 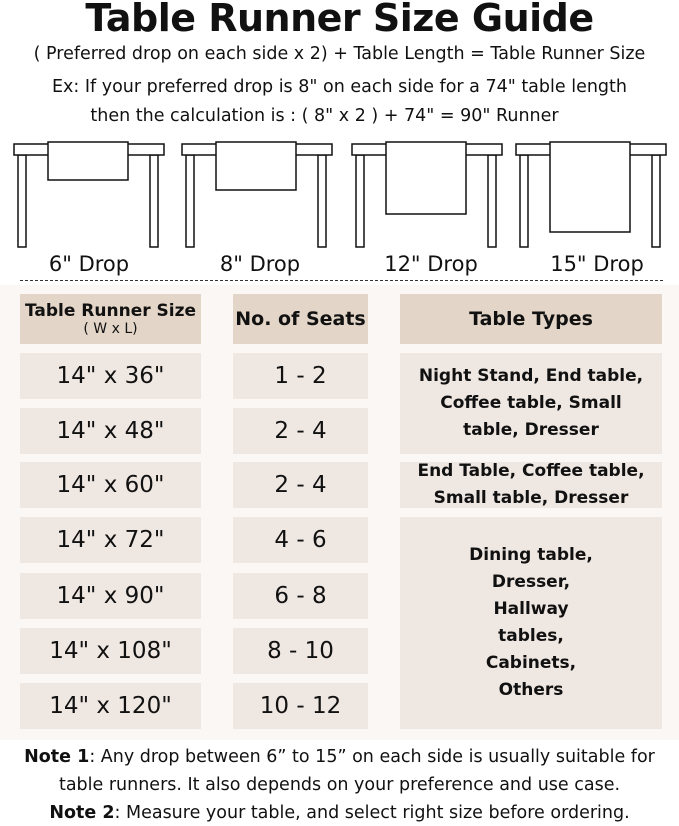 I want to click on note-1-label: Note 1, so click(x=57, y=757).